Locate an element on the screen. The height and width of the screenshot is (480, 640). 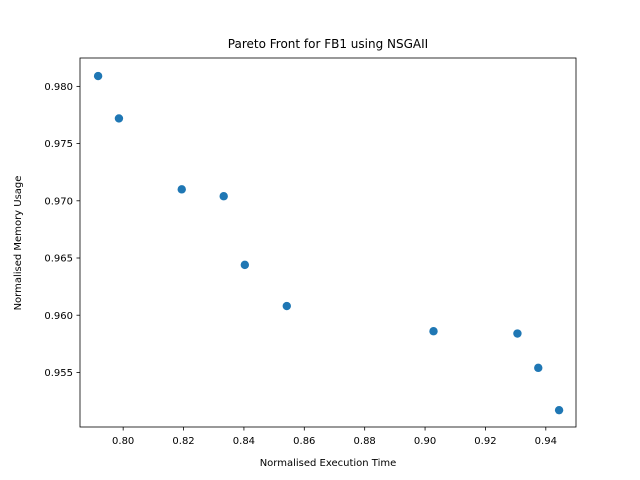
x-tick-label: 0.82 is located at coordinates (183, 441).